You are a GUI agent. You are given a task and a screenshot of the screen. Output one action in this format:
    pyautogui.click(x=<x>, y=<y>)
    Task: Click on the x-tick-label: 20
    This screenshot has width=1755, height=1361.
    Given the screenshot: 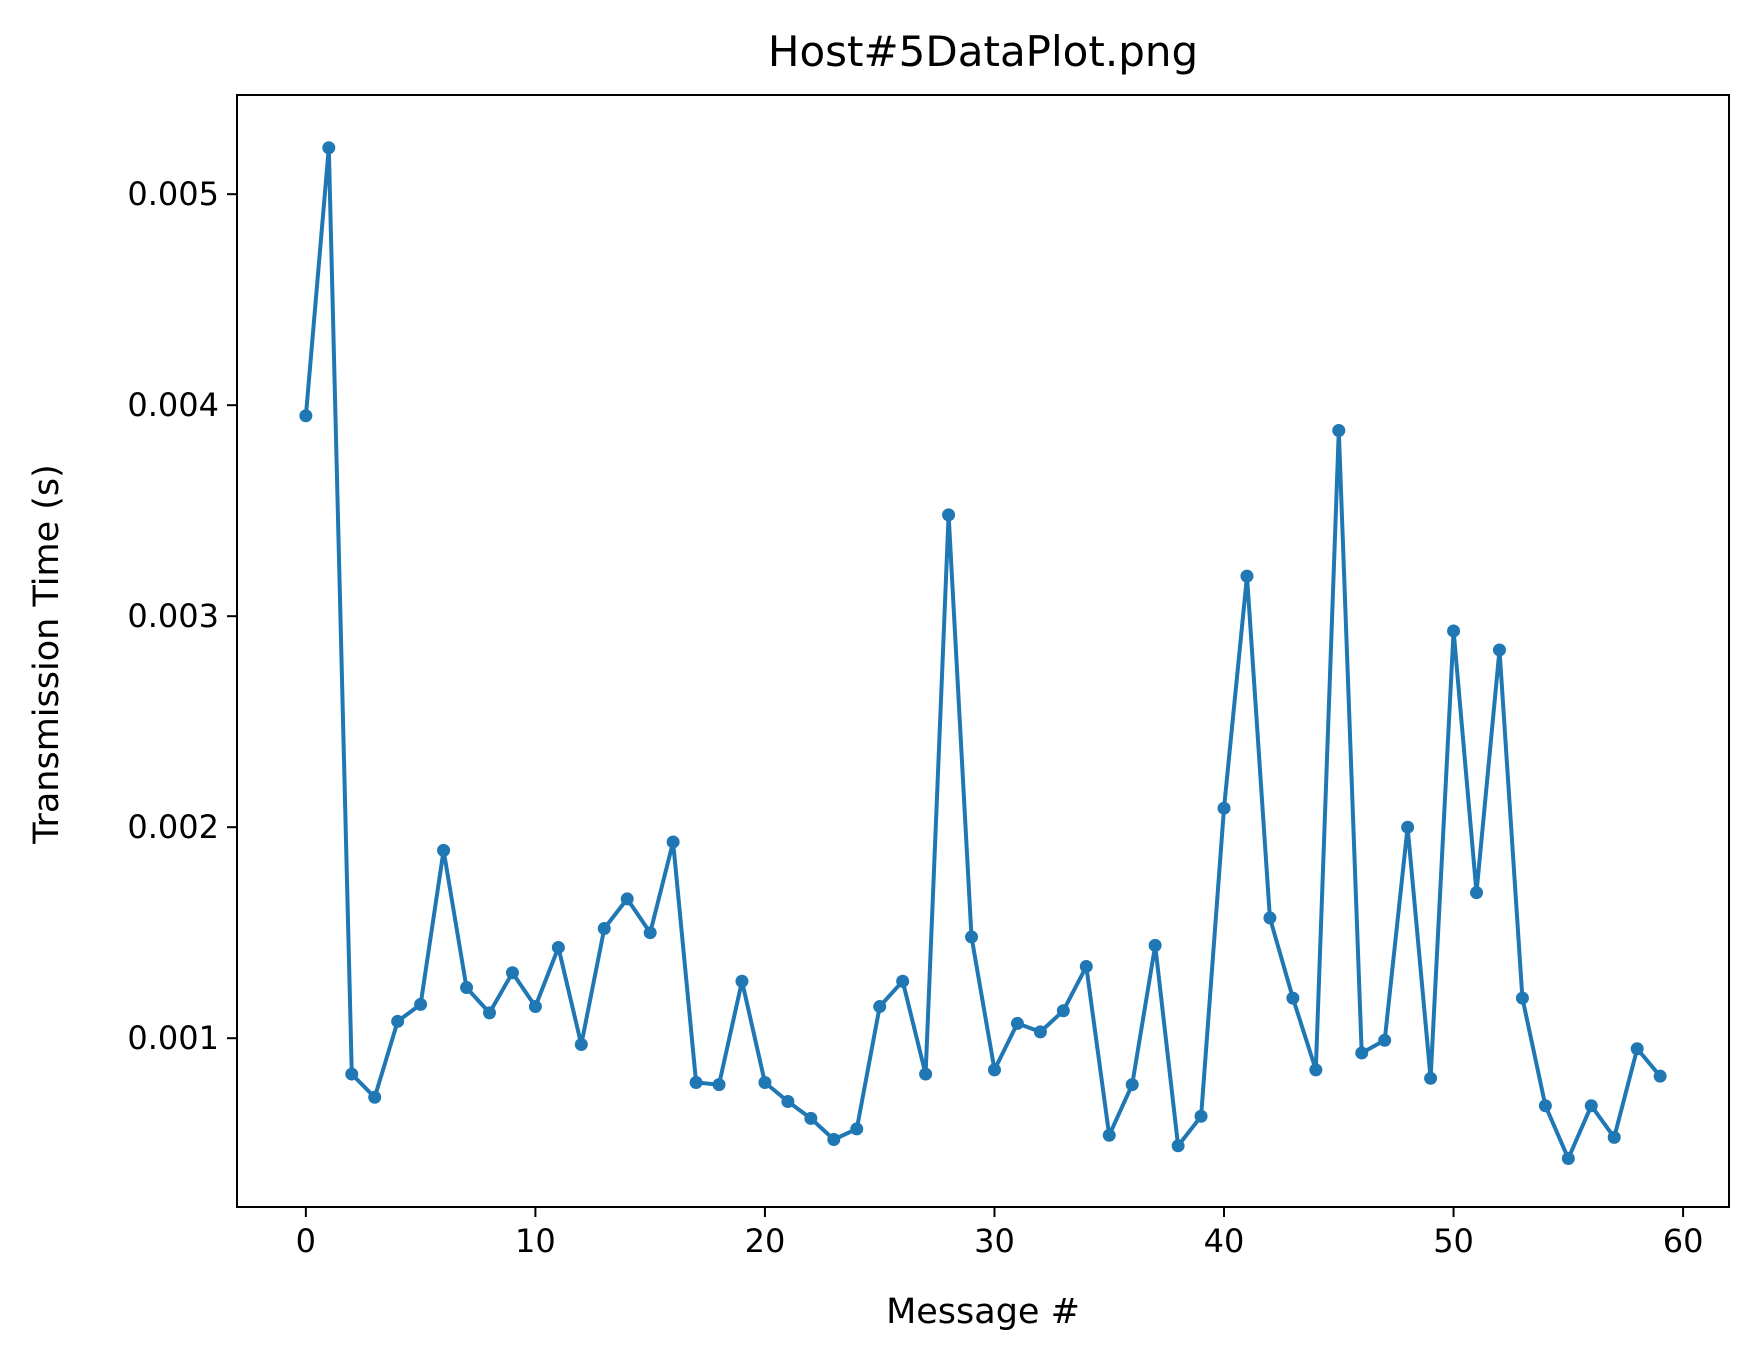 What is the action you would take?
    pyautogui.click(x=765, y=1241)
    